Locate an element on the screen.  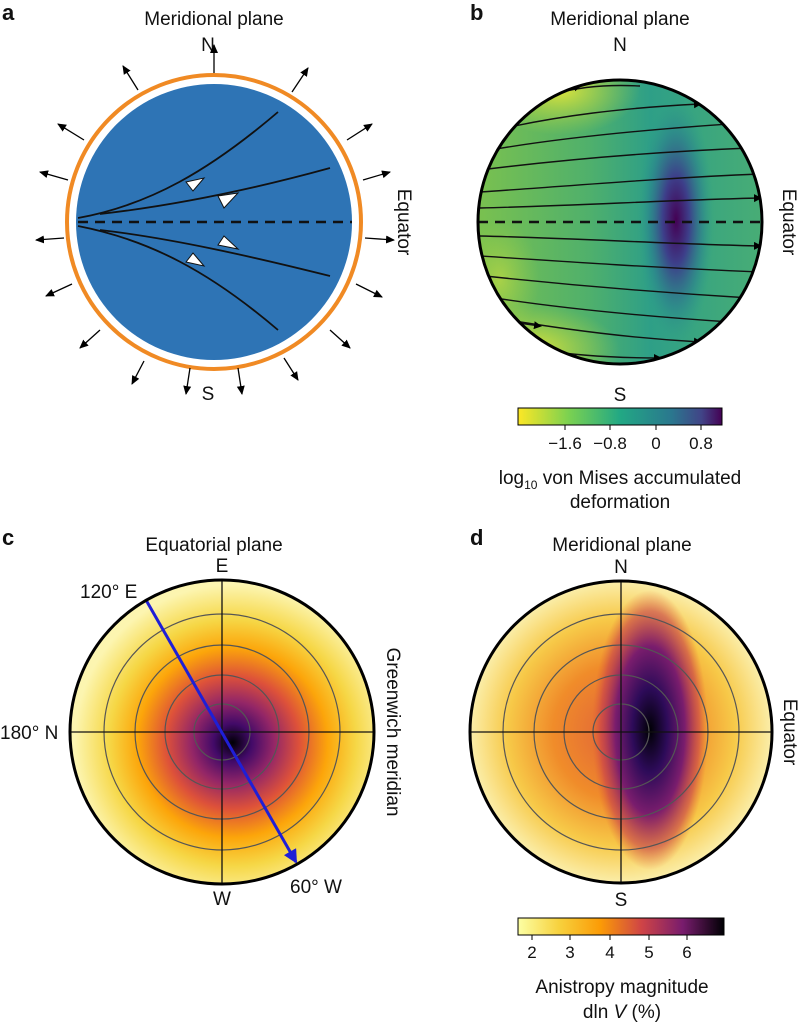
panel-c-right-label: Greenwich meridian is located at coordinates (392, 732).